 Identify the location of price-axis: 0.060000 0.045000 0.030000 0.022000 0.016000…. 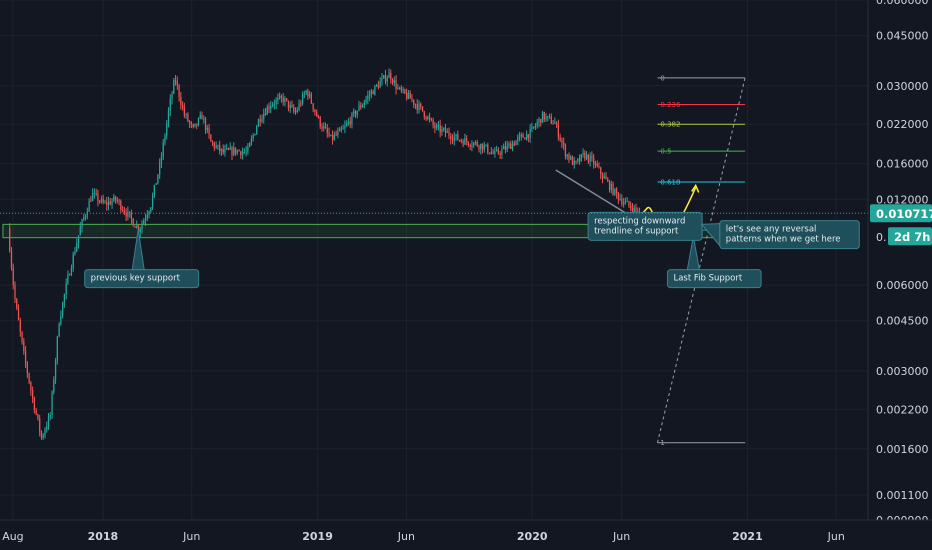
(899, 275).